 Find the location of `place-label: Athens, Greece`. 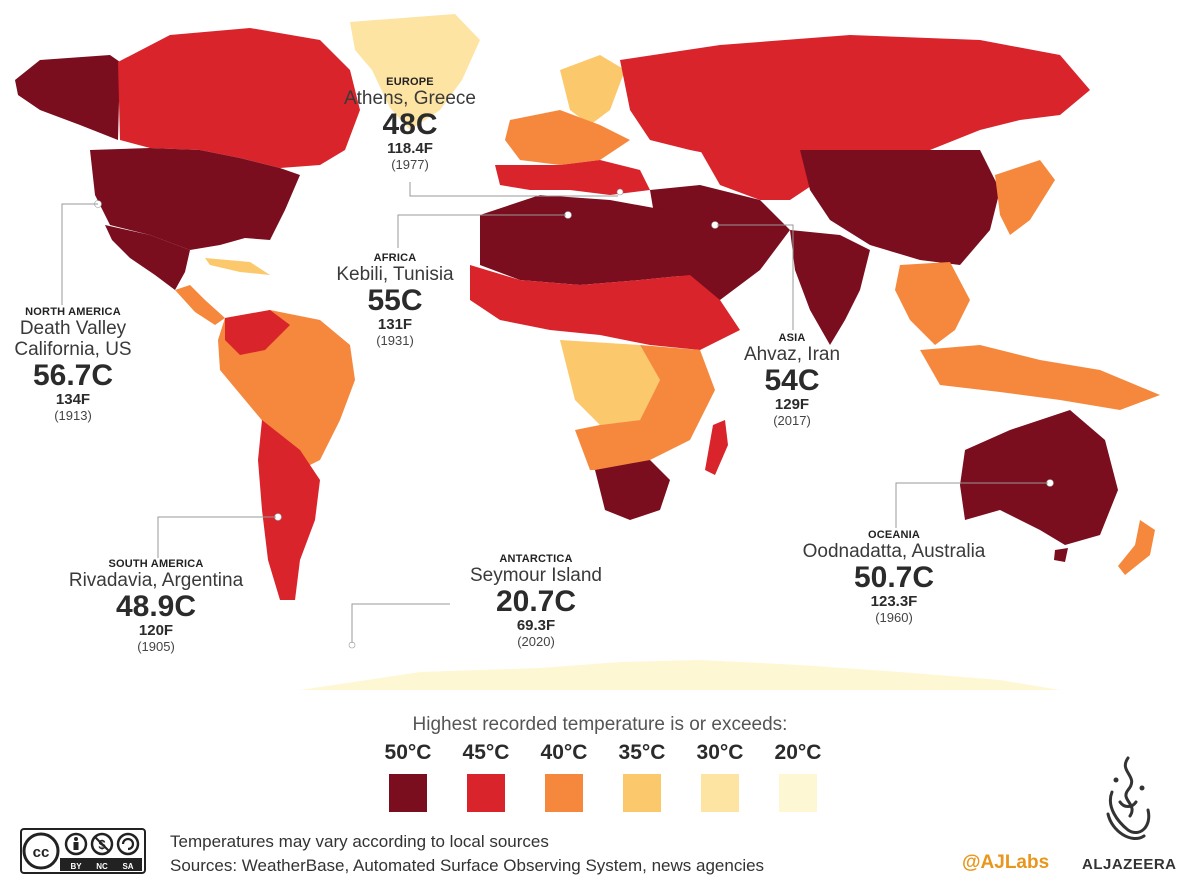

place-label: Athens, Greece is located at coordinates (410, 98).